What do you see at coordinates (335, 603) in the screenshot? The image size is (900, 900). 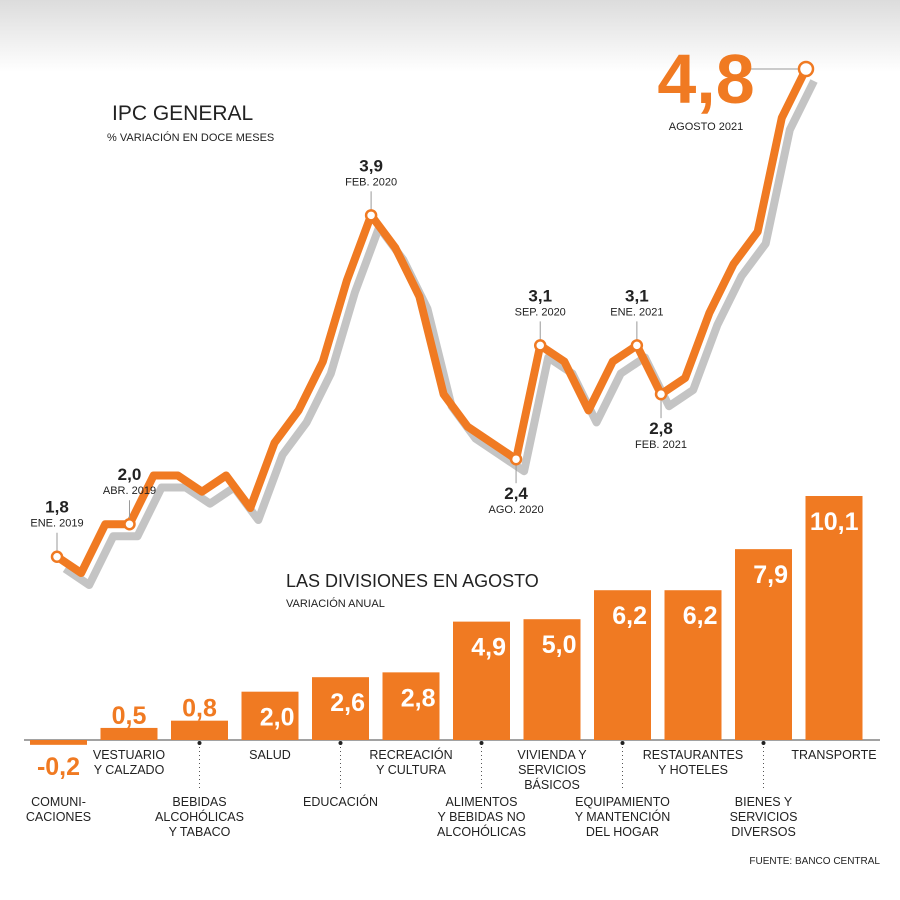 I see `bar-subtitle: VARIACIÓN ANUAL` at bounding box center [335, 603].